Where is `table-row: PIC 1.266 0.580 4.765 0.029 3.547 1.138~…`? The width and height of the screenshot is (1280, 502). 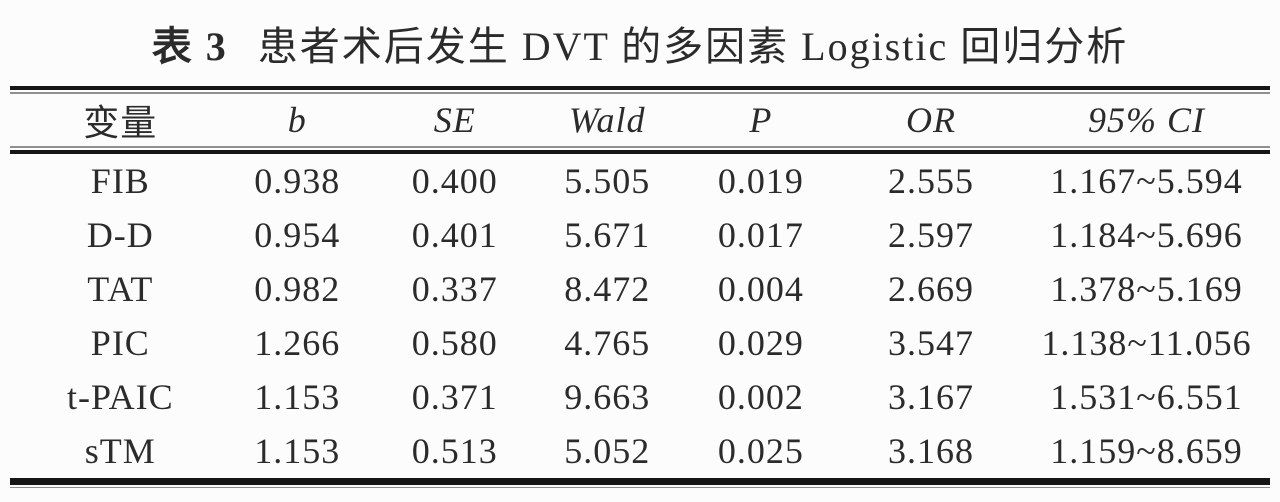
table-row: PIC 1.266 0.580 4.765 0.029 3.547 1.138~… is located at coordinates (640, 343).